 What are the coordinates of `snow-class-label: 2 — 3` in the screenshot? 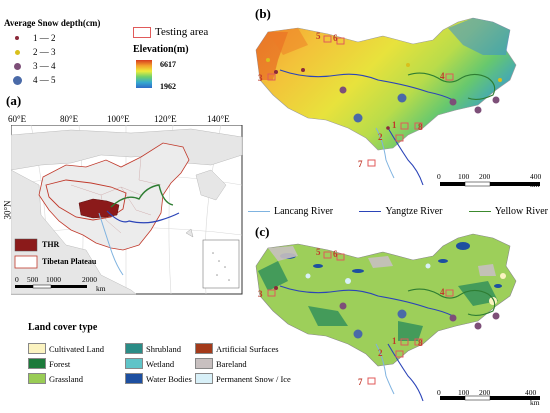 It's located at (44, 52).